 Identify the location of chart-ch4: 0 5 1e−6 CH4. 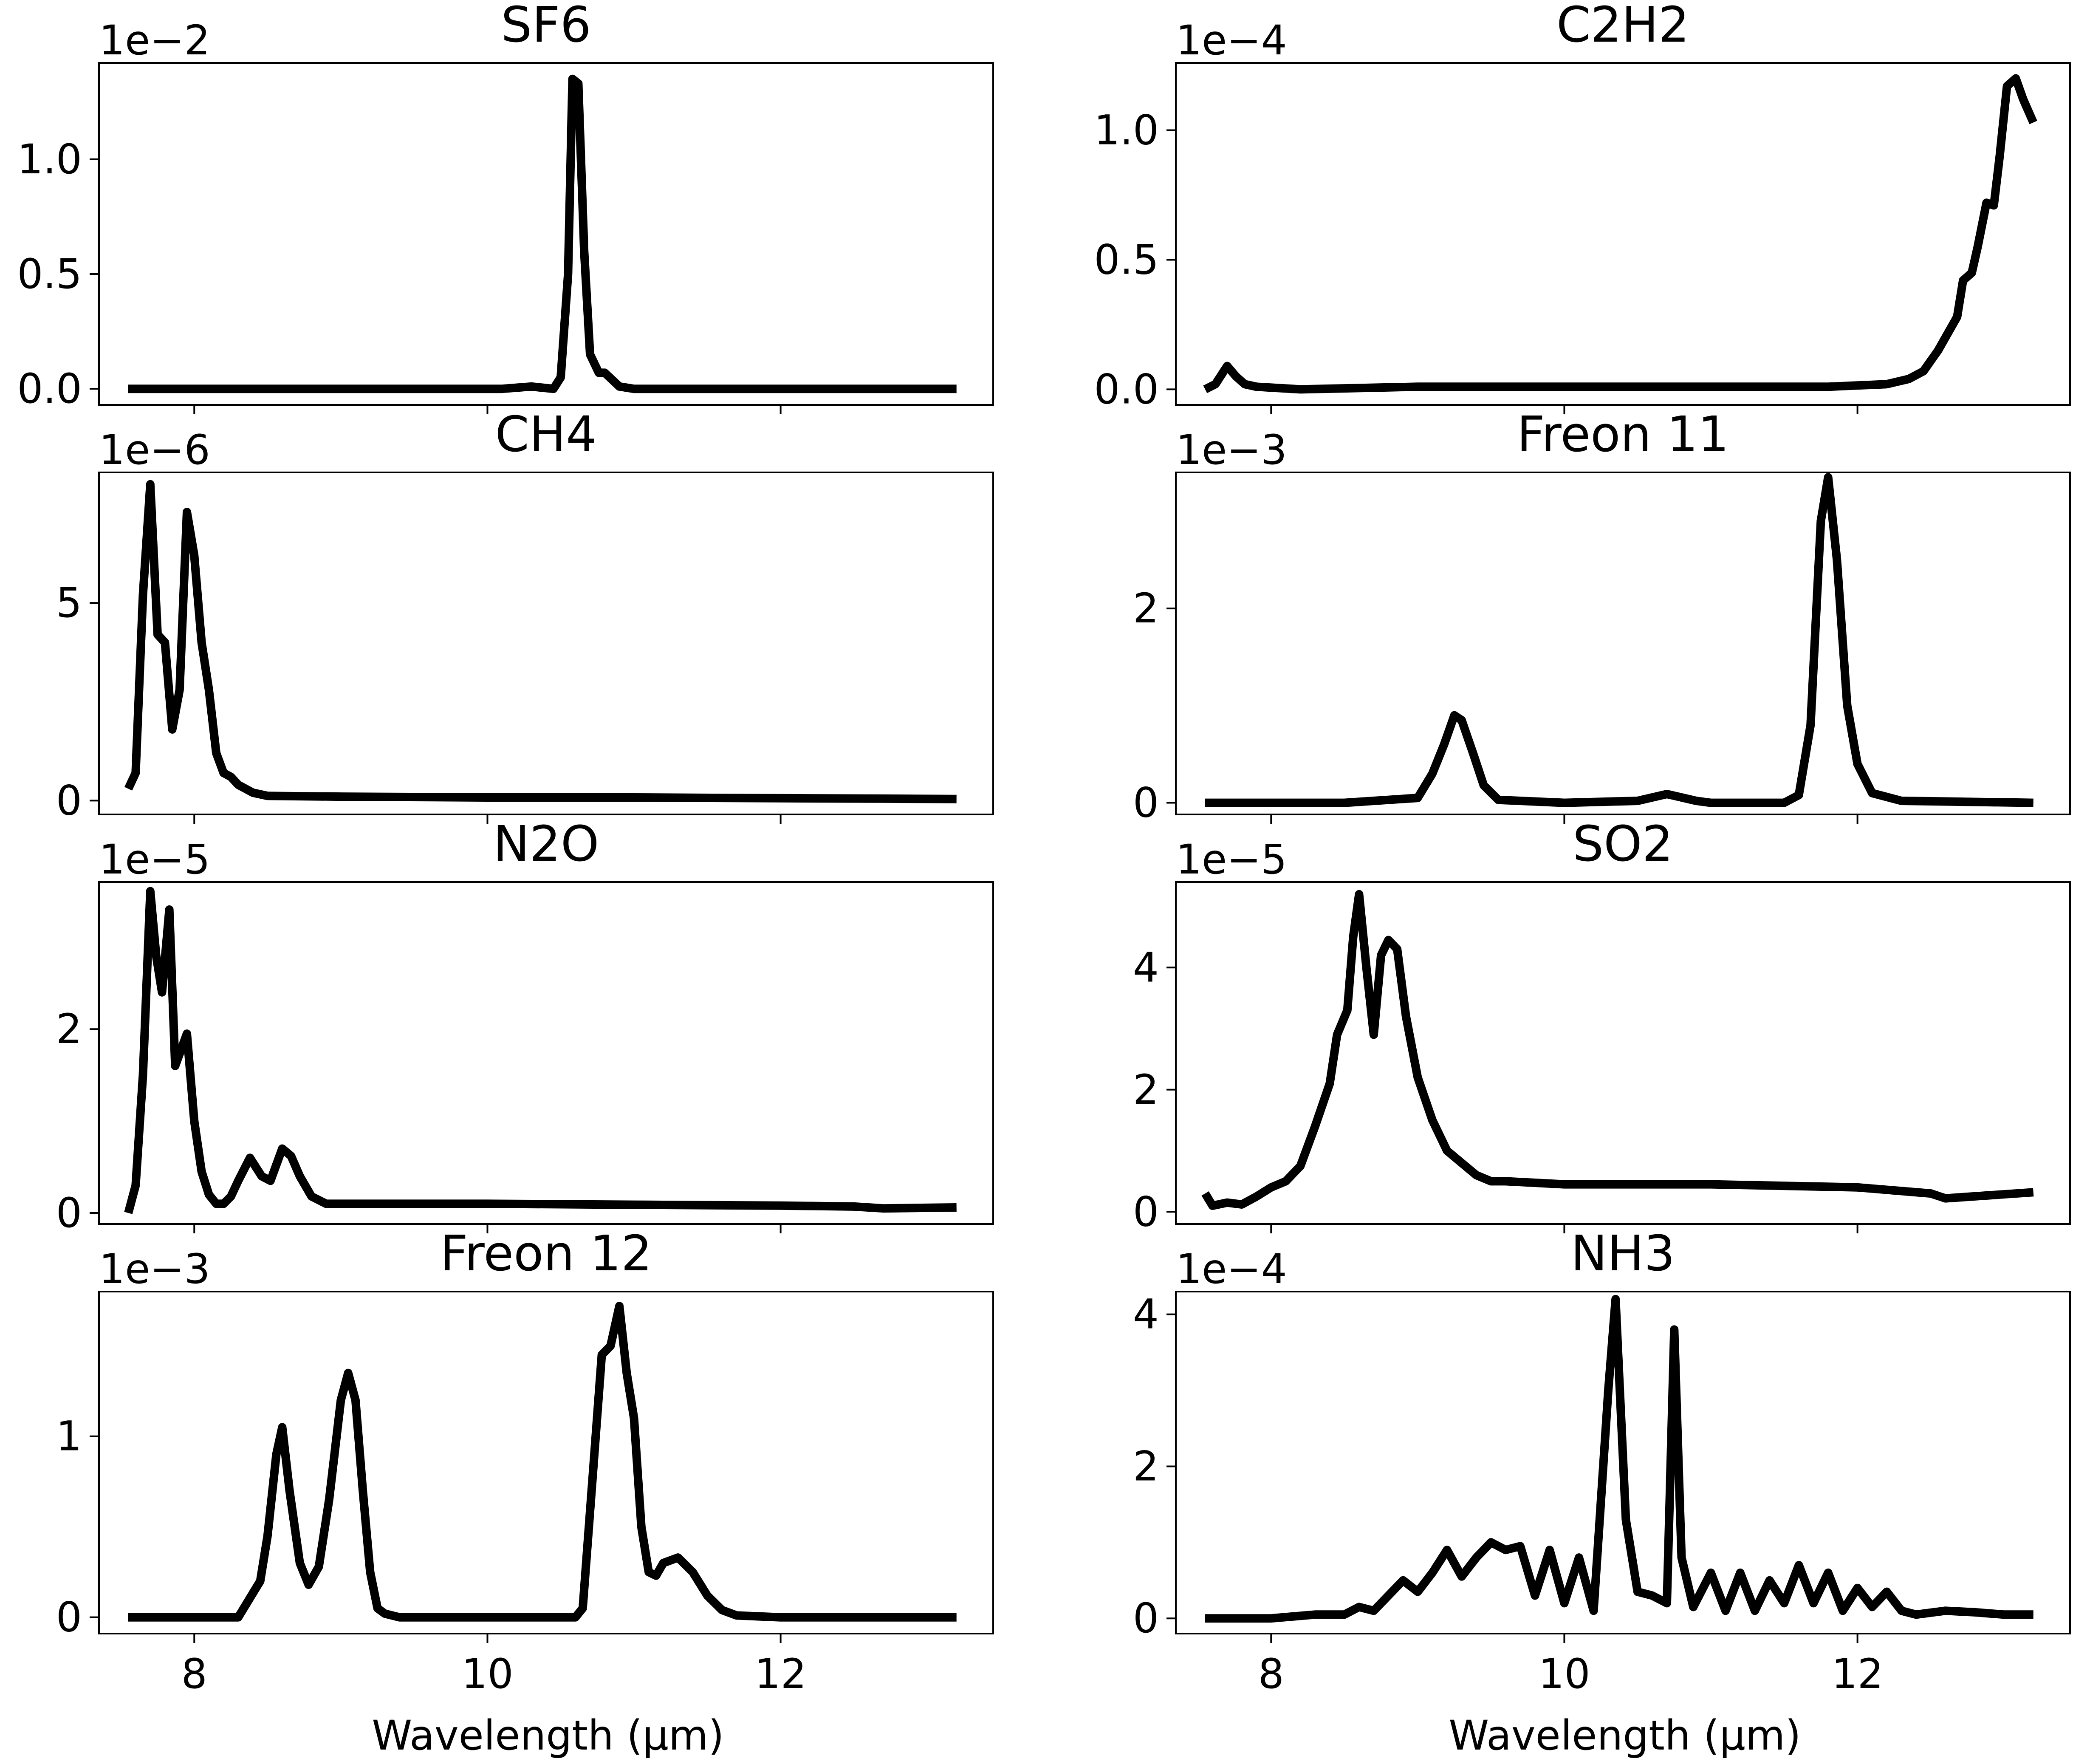
(525, 615).